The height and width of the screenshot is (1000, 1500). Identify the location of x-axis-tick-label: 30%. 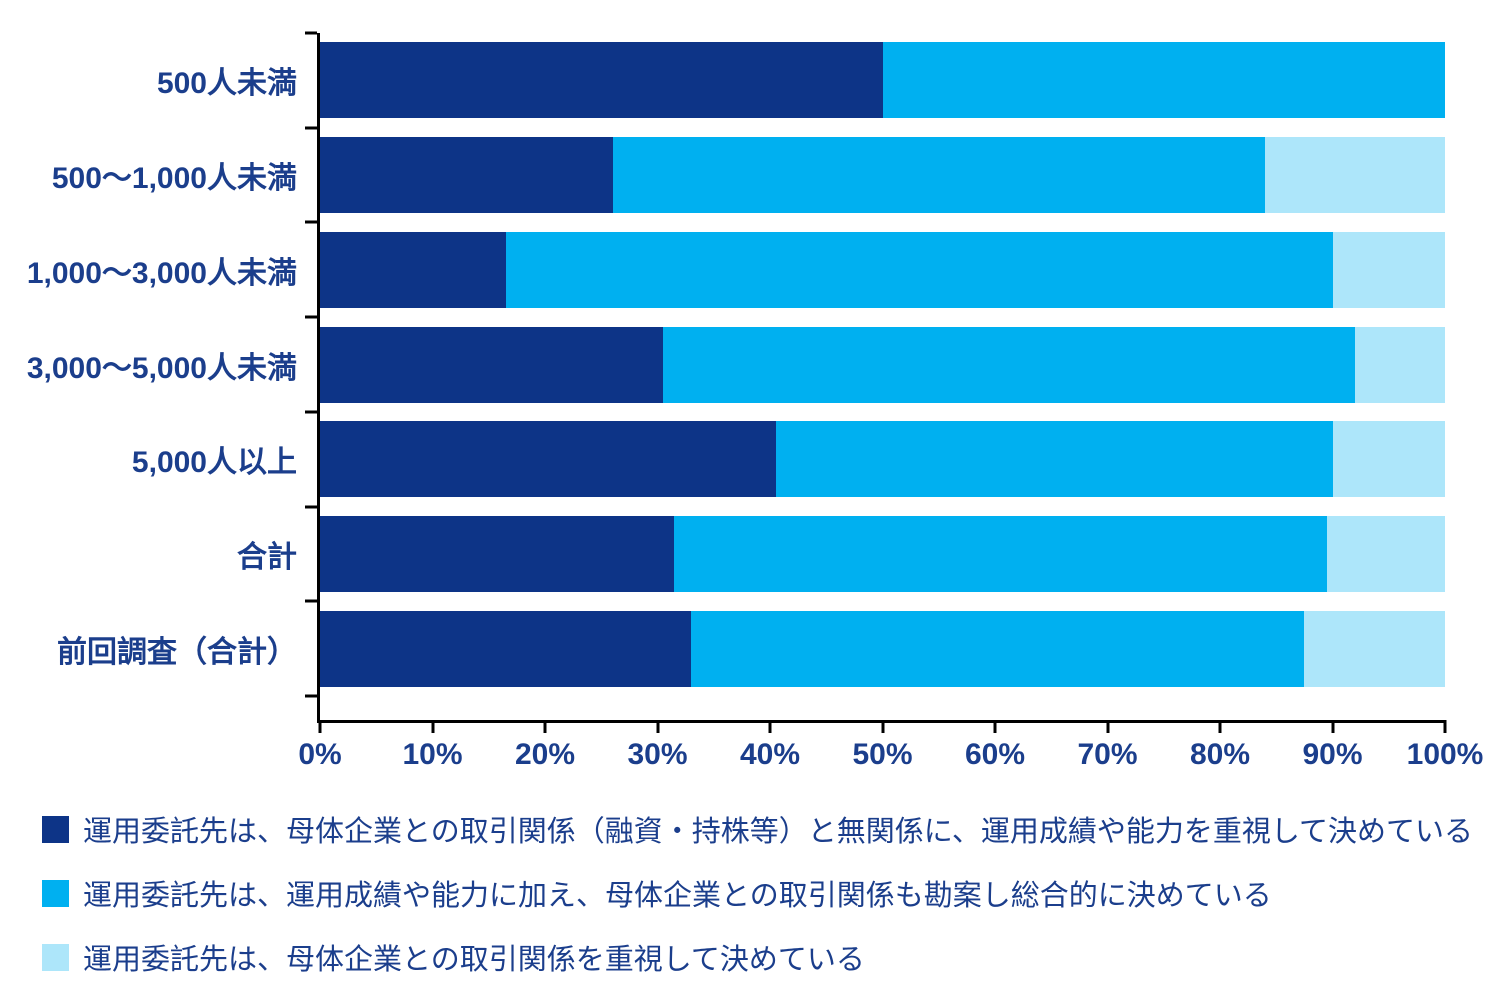
(657, 754).